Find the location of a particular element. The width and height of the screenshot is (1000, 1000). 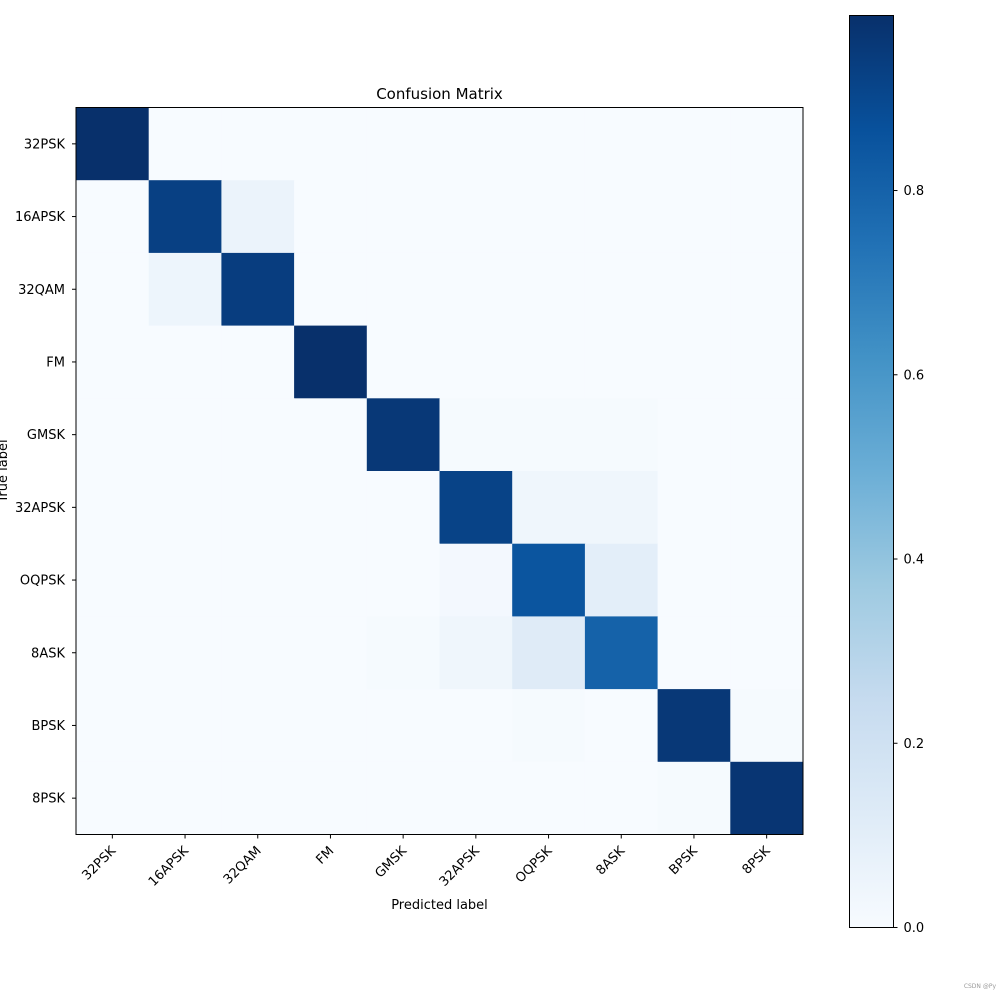

colorbar-tick-label: 0.2 is located at coordinates (914, 744).